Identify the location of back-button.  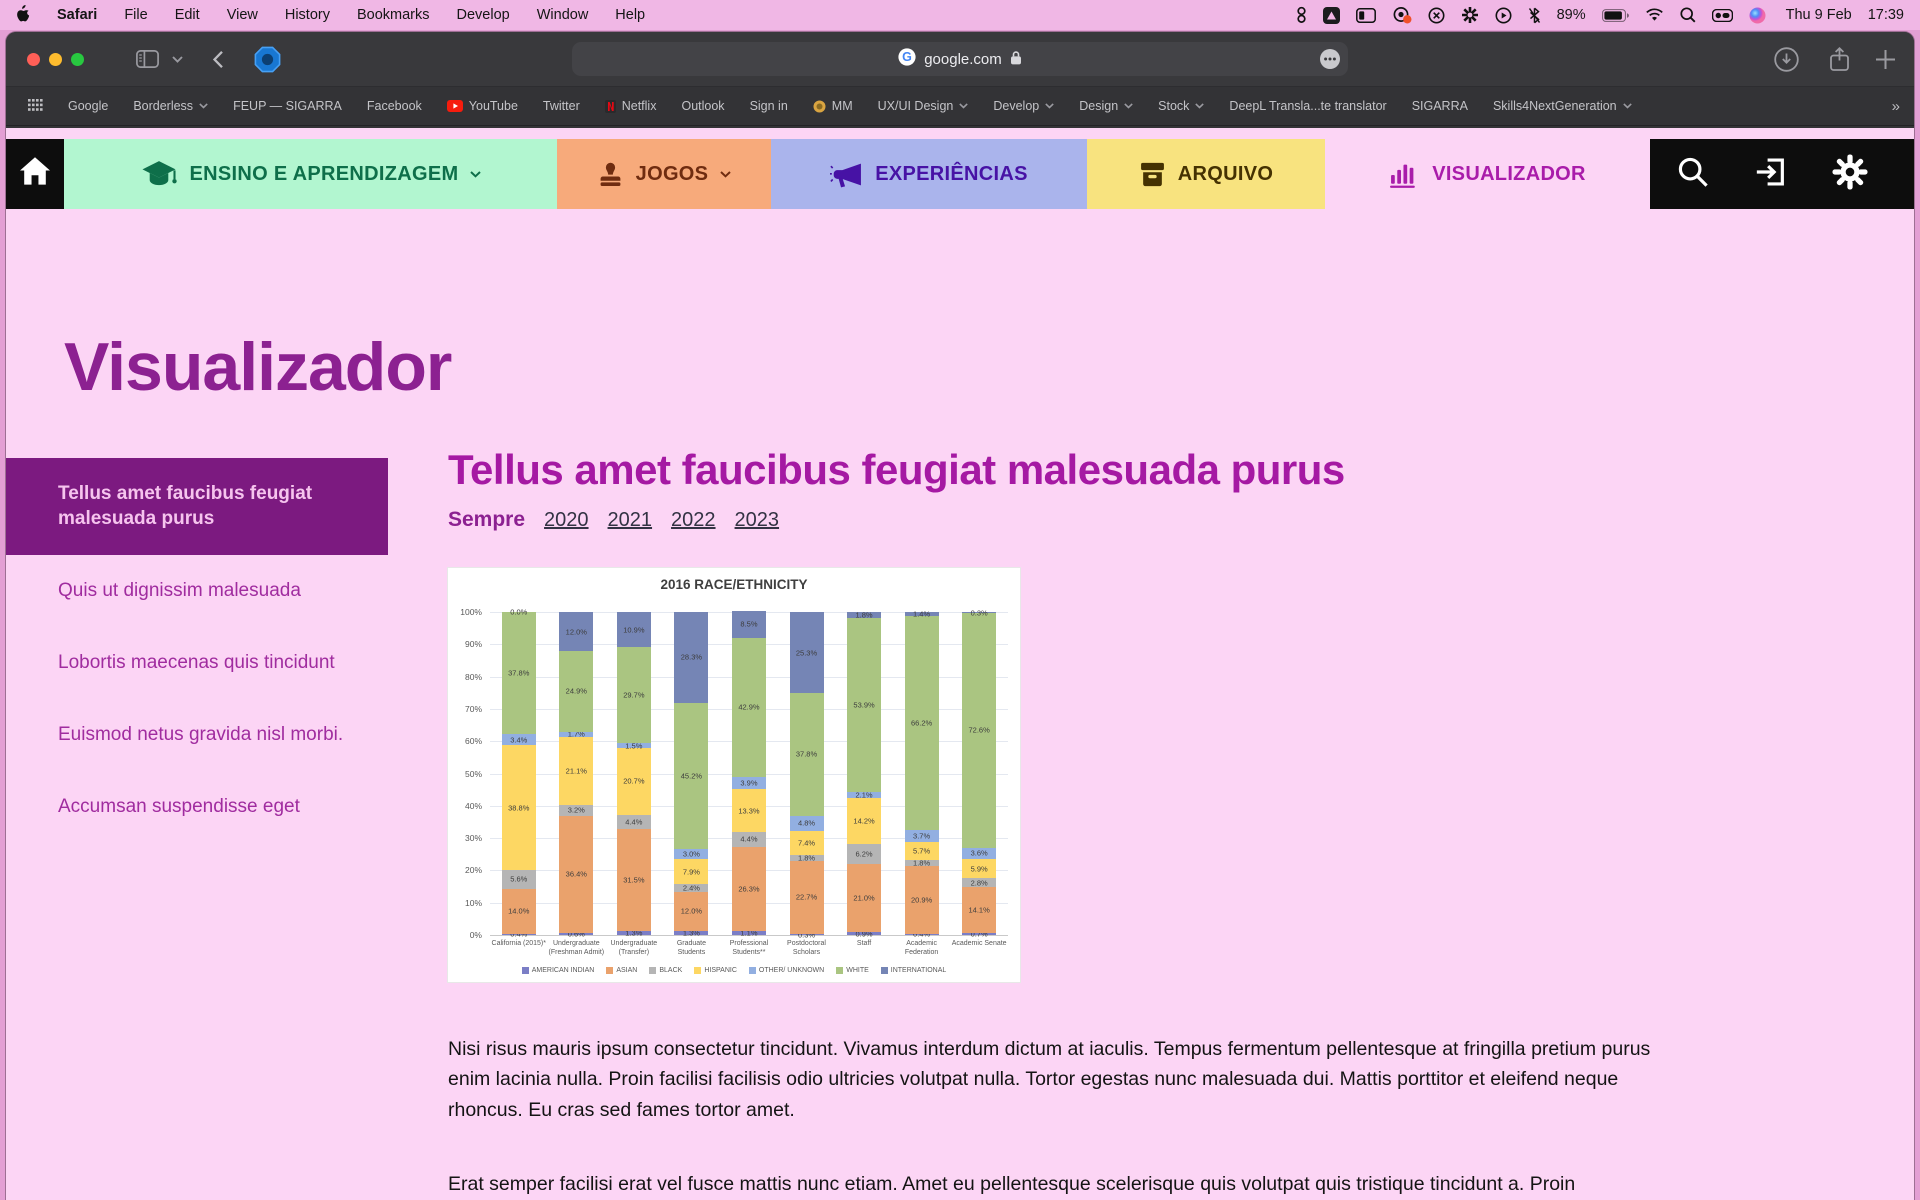
(218, 59).